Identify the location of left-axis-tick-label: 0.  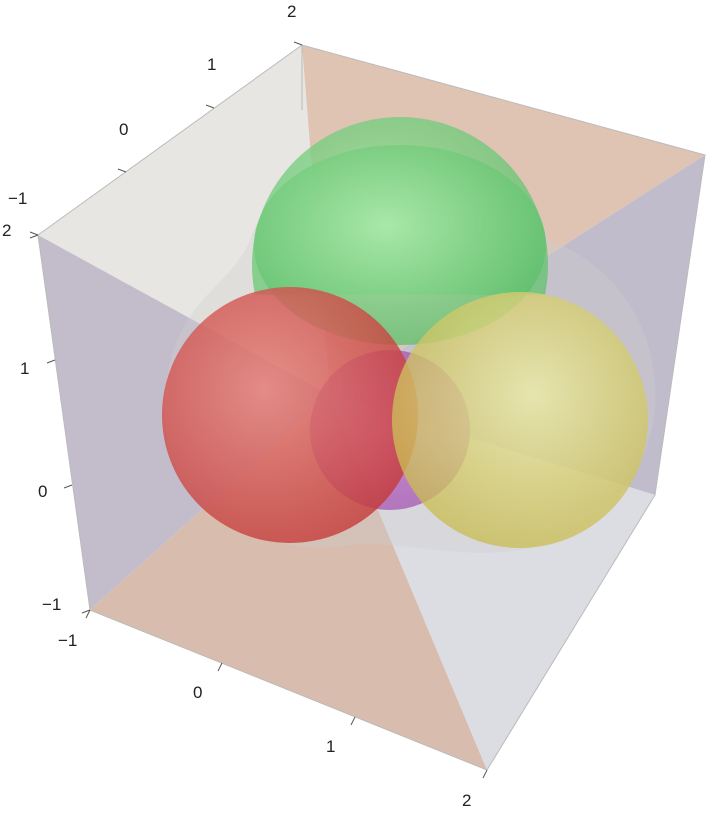
(42, 491).